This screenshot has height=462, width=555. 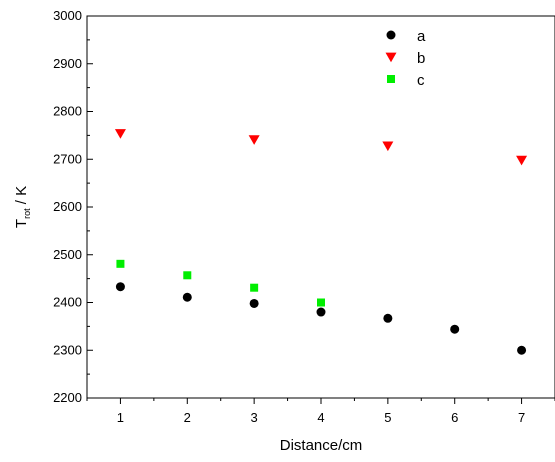 I want to click on x-tick-label: 1, so click(x=120, y=417).